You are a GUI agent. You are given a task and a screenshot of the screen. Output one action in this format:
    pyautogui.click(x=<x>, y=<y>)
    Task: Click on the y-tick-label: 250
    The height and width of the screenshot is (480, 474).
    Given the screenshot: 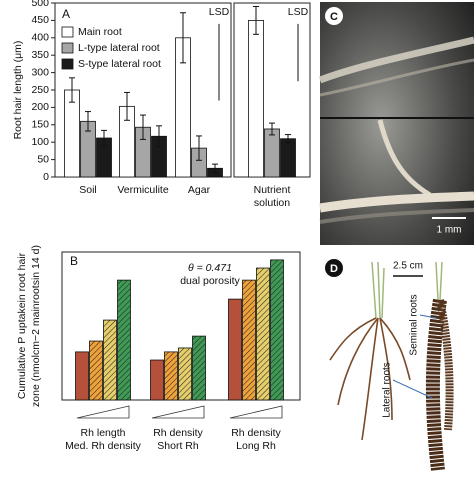 What is the action you would take?
    pyautogui.click(x=40, y=90)
    